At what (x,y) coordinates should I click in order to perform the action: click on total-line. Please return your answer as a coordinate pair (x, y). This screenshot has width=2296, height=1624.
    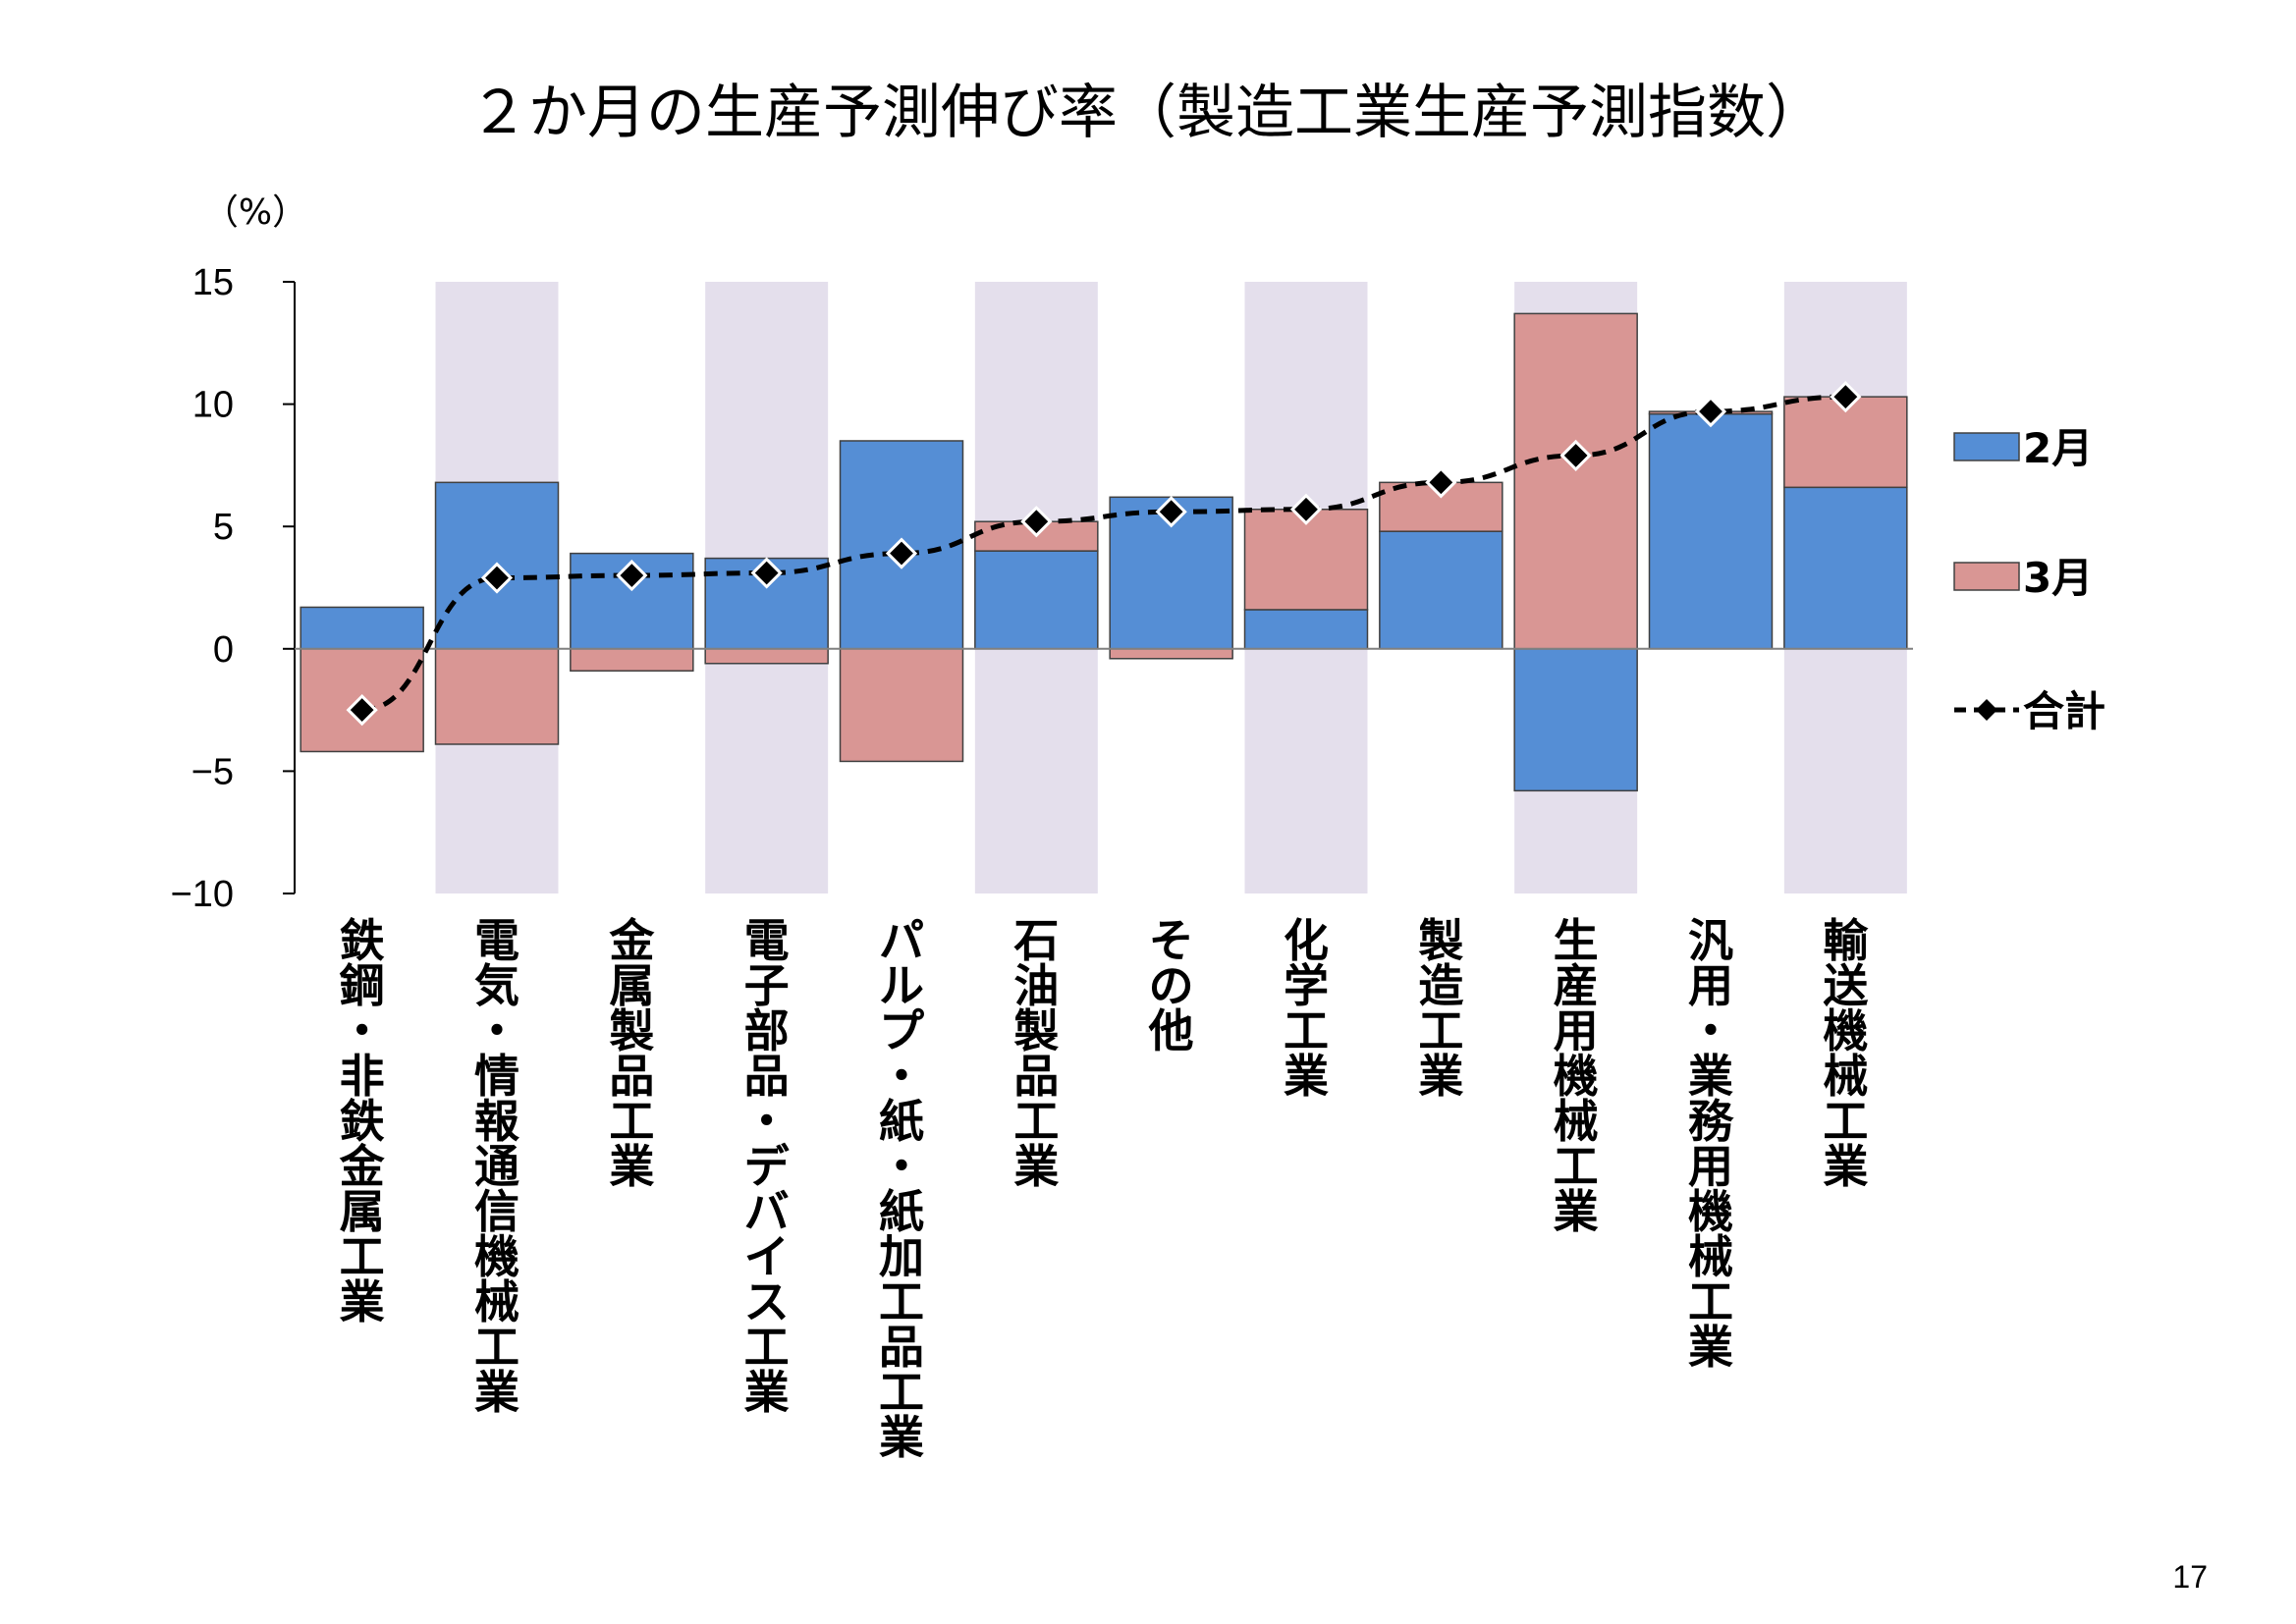
    Looking at the image, I should click on (1104, 554).